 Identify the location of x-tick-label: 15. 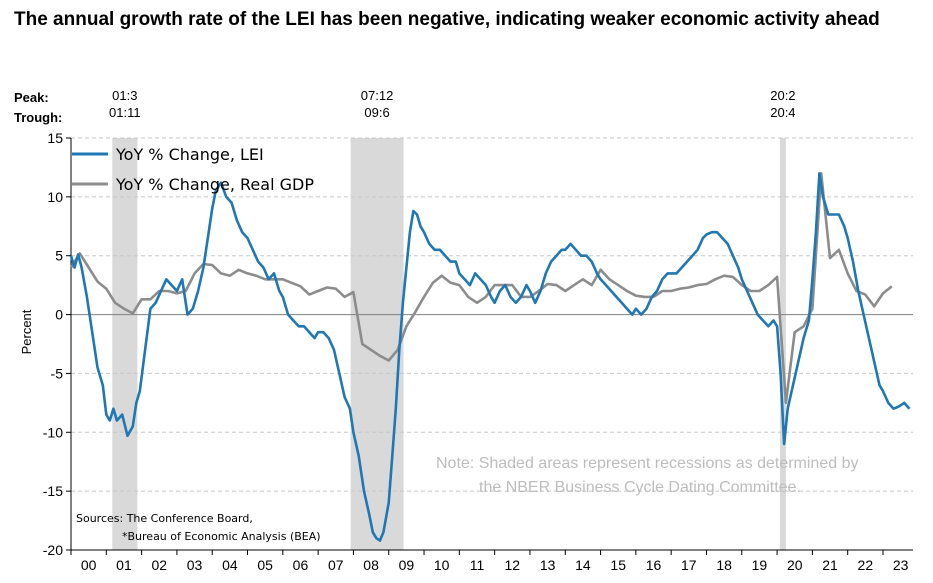
(618, 565).